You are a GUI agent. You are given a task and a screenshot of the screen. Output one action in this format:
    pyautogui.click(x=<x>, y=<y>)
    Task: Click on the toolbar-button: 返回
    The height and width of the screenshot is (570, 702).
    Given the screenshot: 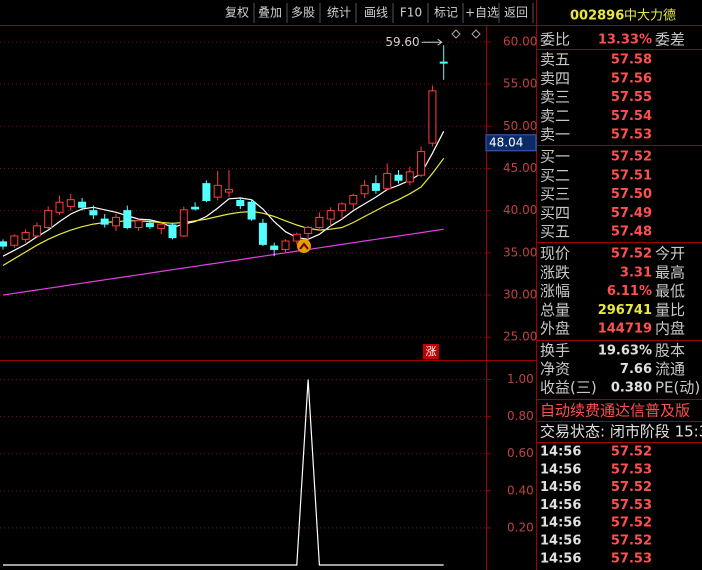 What is the action you would take?
    pyautogui.click(x=516, y=13)
    